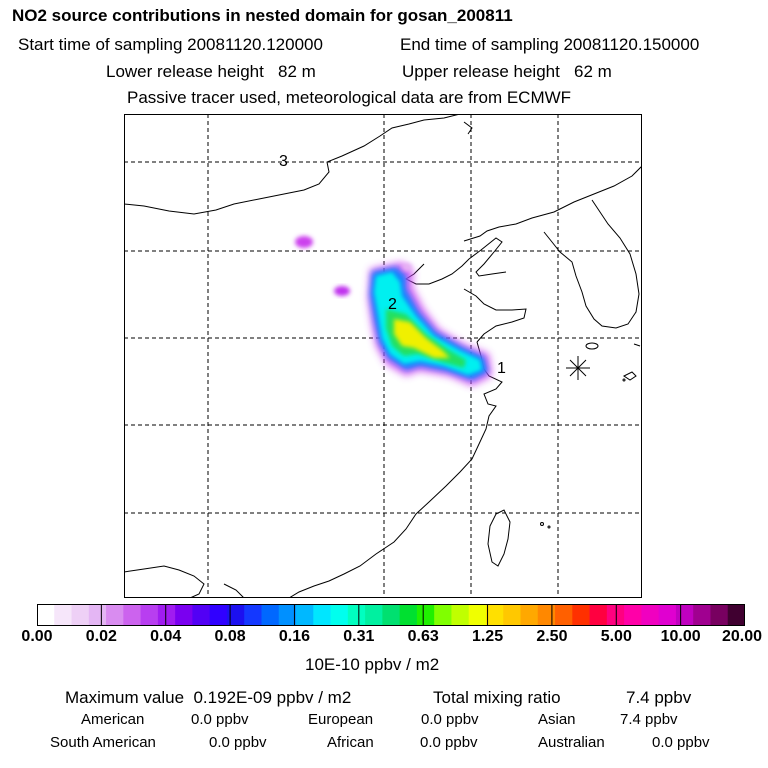 The width and height of the screenshot is (768, 768). Describe the element at coordinates (170, 44) in the screenshot. I see `start-time-label: Start time of sampling 20081120.120000` at that location.